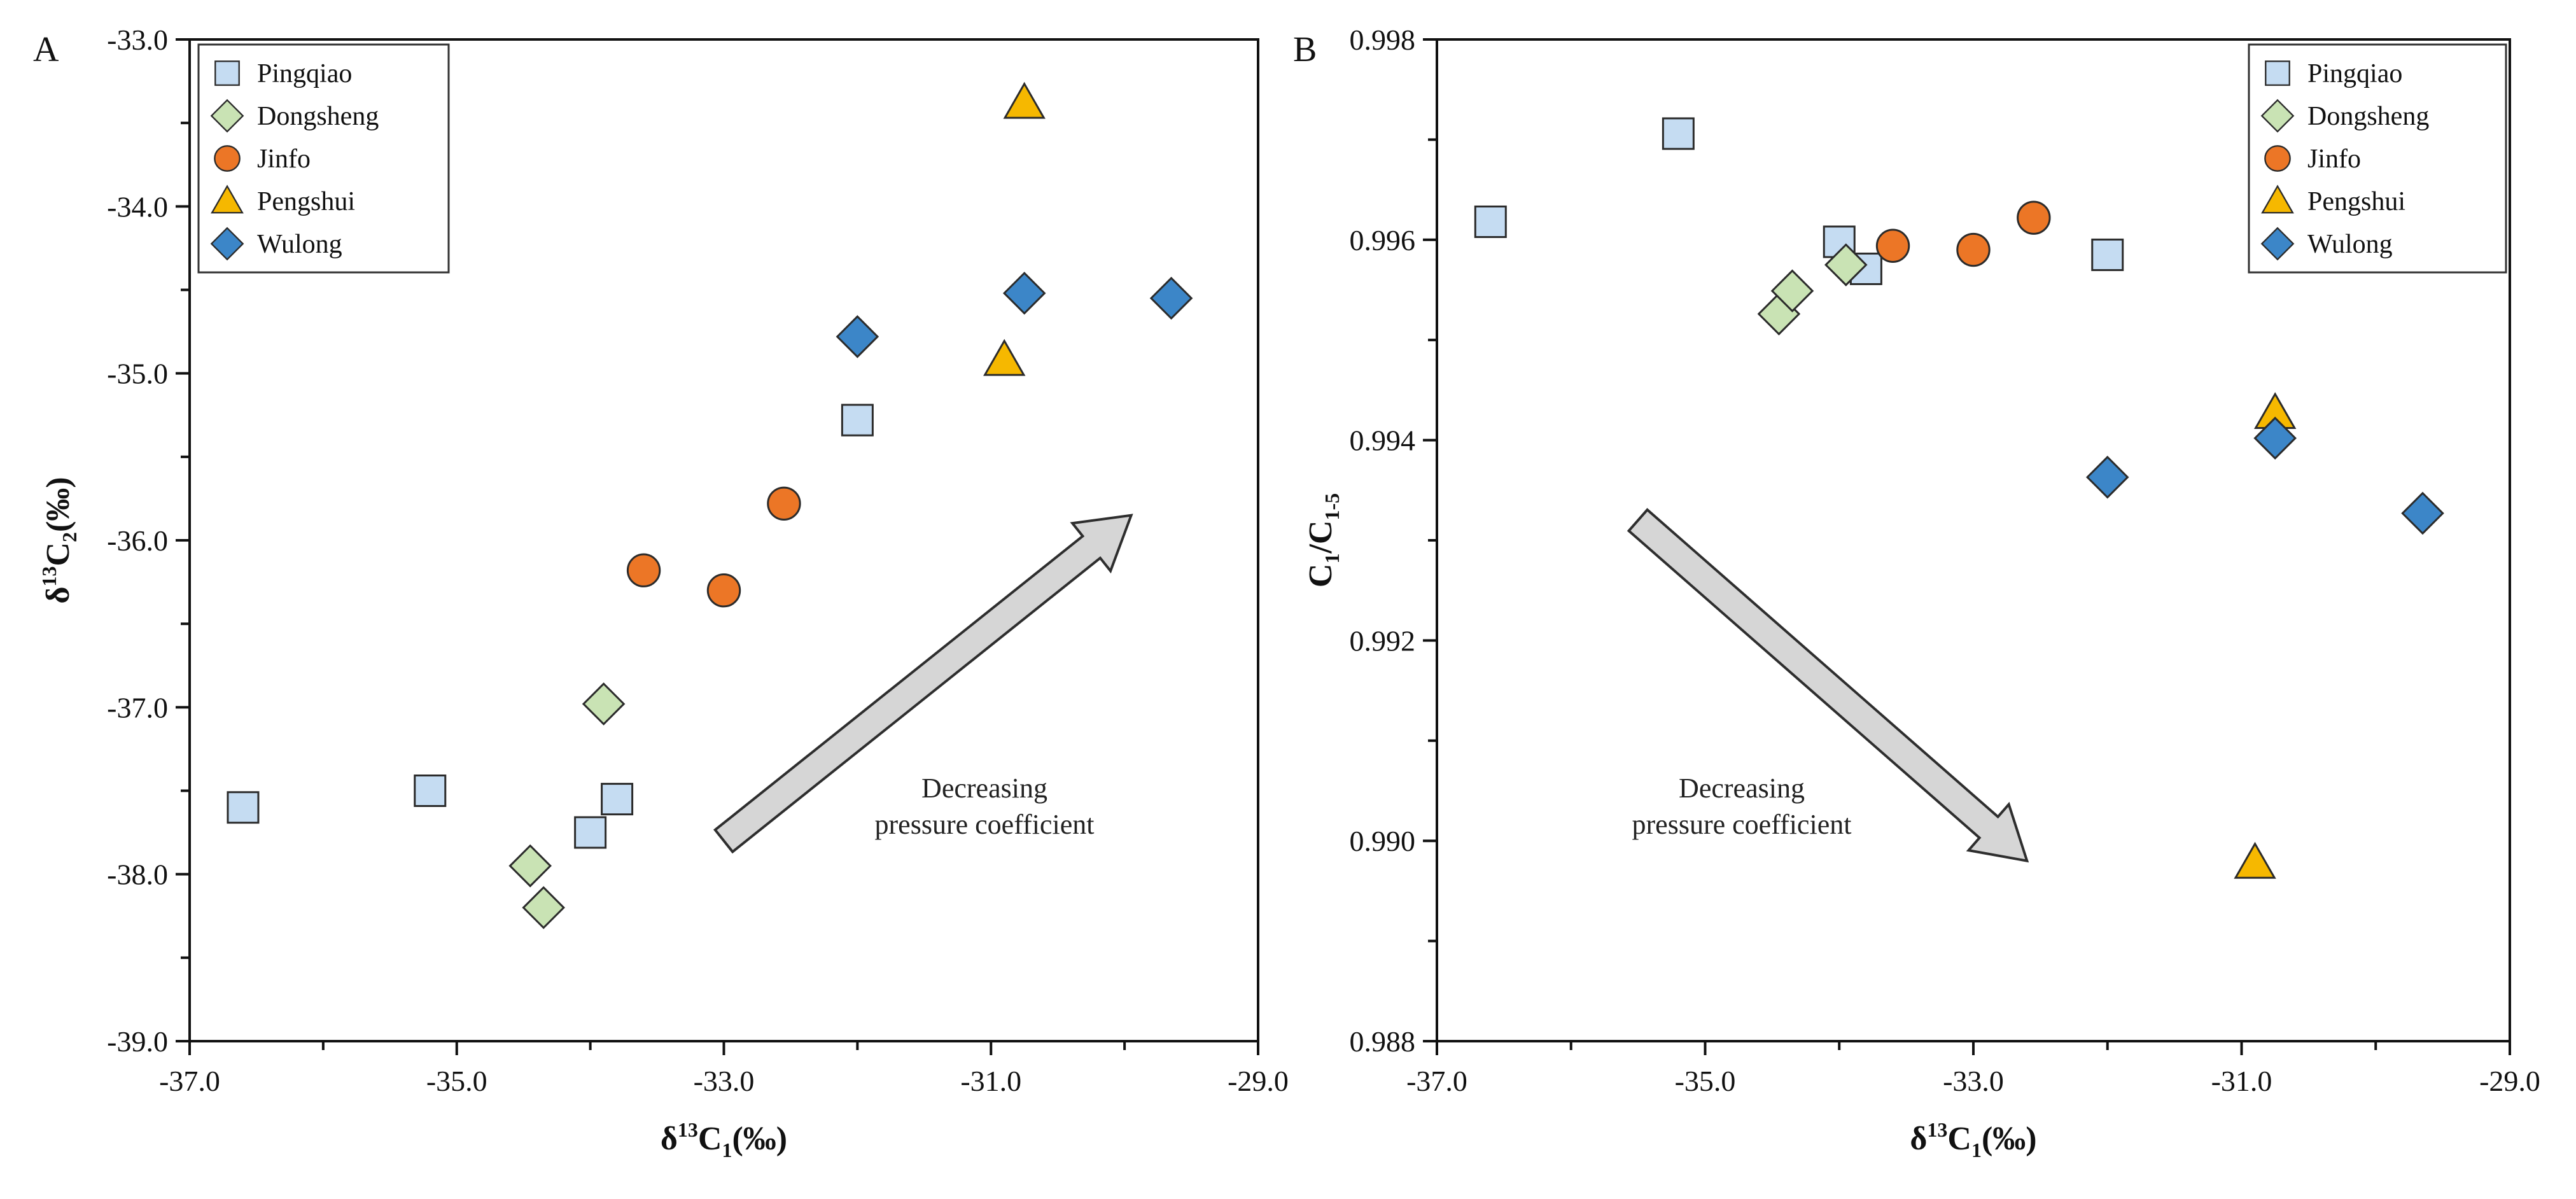  What do you see at coordinates (137, 707) in the screenshot?
I see `y-tick-label: -37.0` at bounding box center [137, 707].